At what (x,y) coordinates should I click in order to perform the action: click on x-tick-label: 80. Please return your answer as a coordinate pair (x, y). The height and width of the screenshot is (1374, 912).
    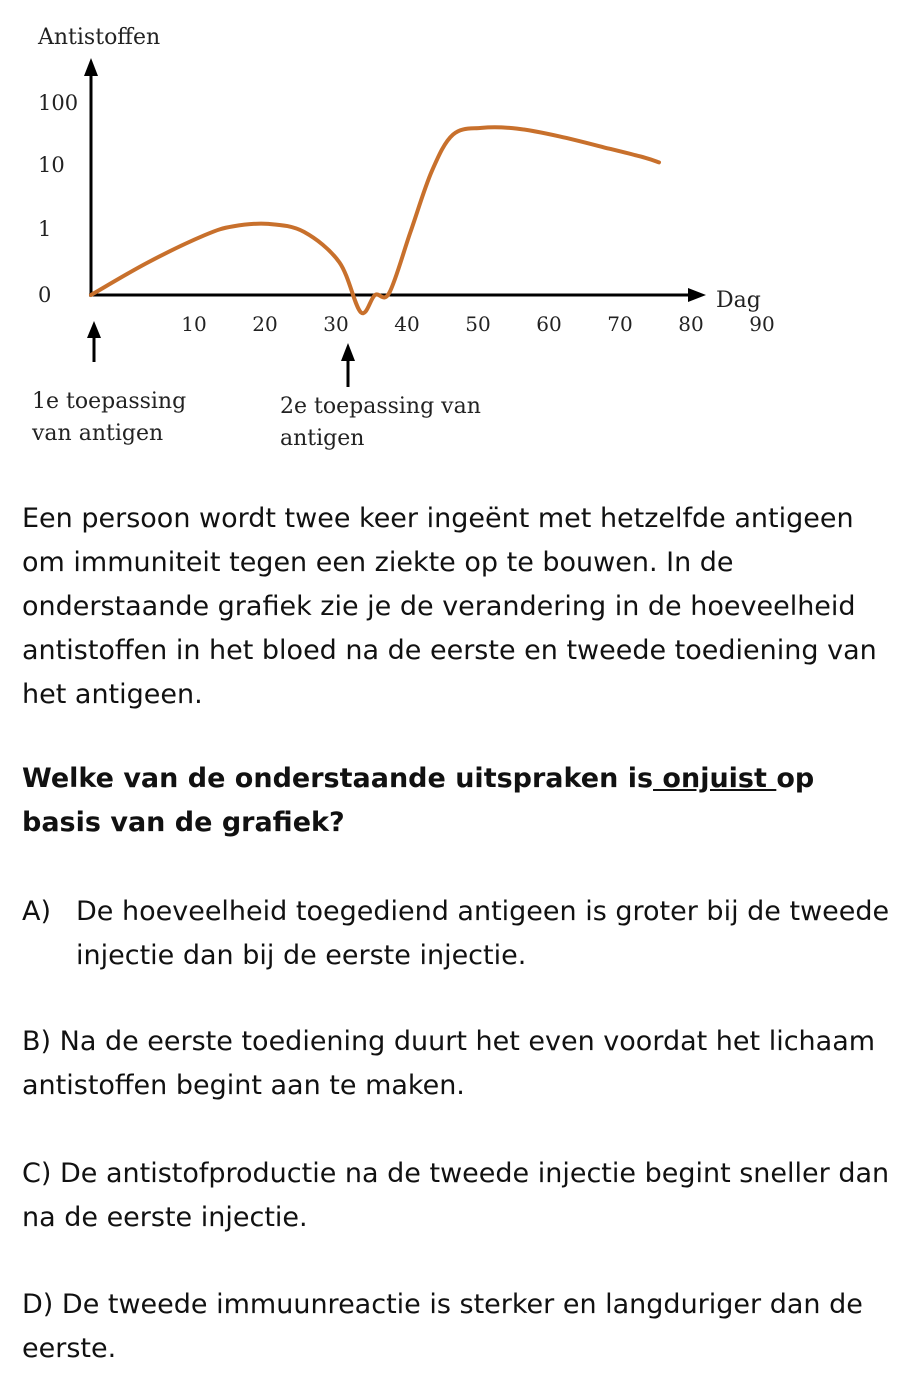
    Looking at the image, I should click on (690, 324).